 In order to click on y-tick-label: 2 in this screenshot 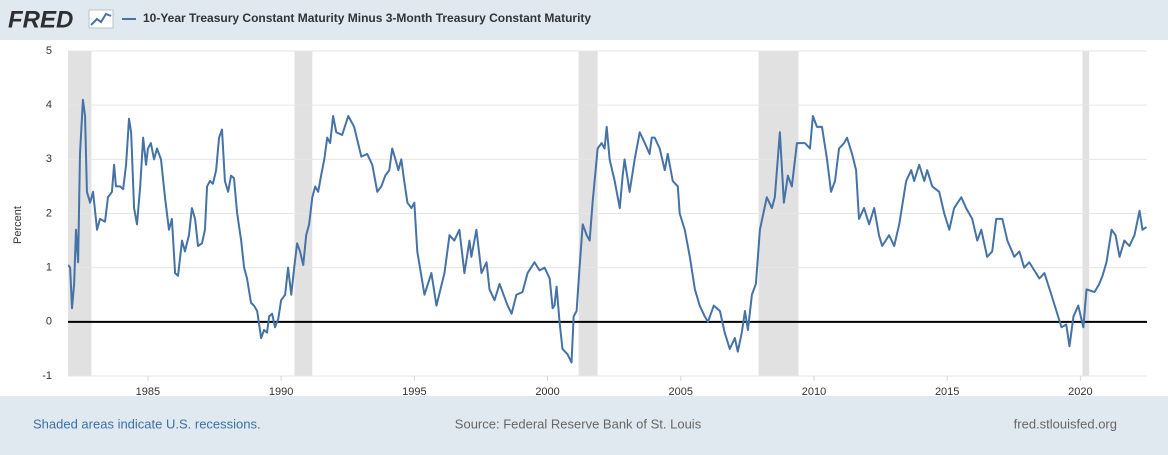, I will do `click(49, 213)`.